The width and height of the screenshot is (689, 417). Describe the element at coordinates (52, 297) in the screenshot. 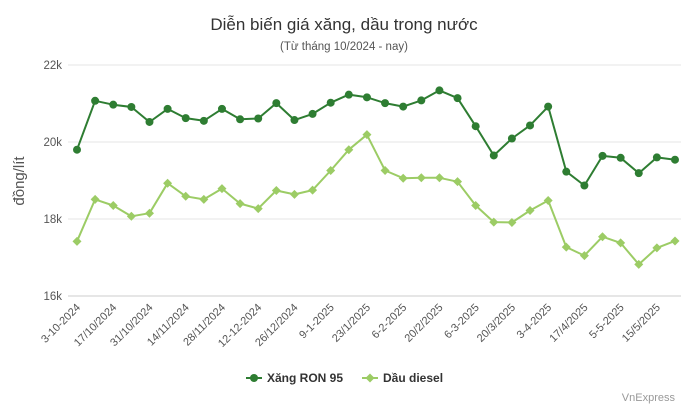

I see `y-tick-label: 16k` at that location.